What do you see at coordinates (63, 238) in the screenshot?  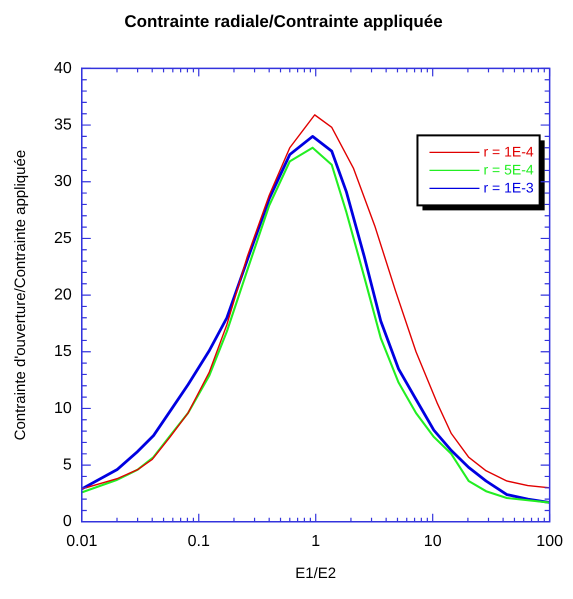 I see `y-tick-label: 25` at bounding box center [63, 238].